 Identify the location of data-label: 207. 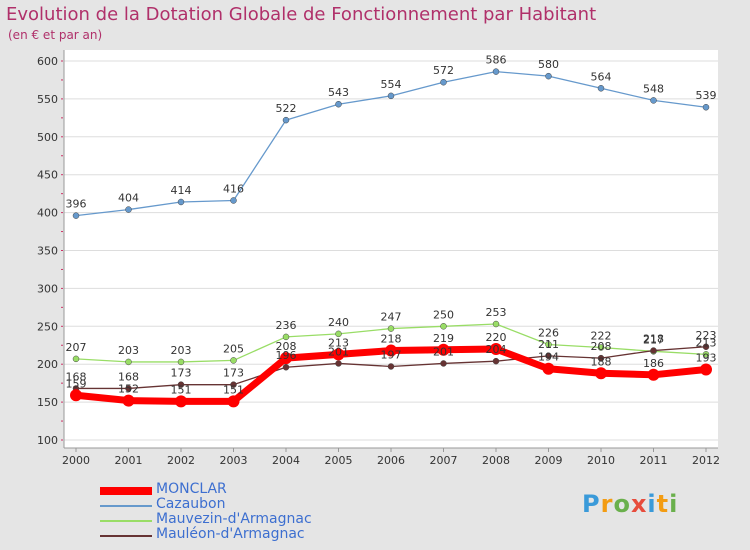
(76, 347).